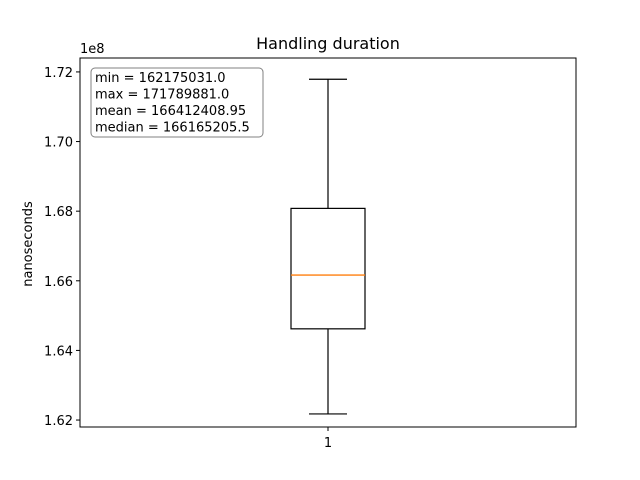 Image resolution: width=640 pixels, height=480 pixels. I want to click on box-group, so click(328, 246).